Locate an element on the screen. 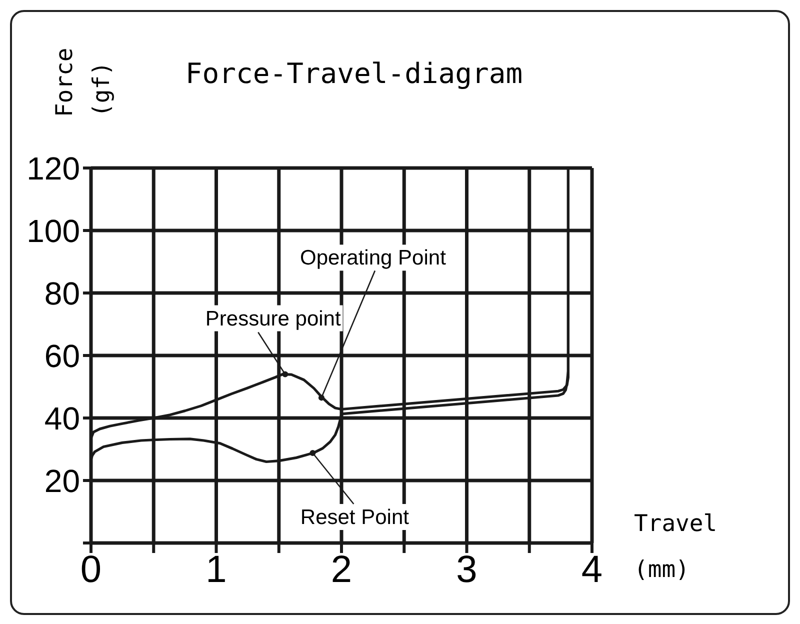  x-tick-label: 0 is located at coordinates (91, 569).